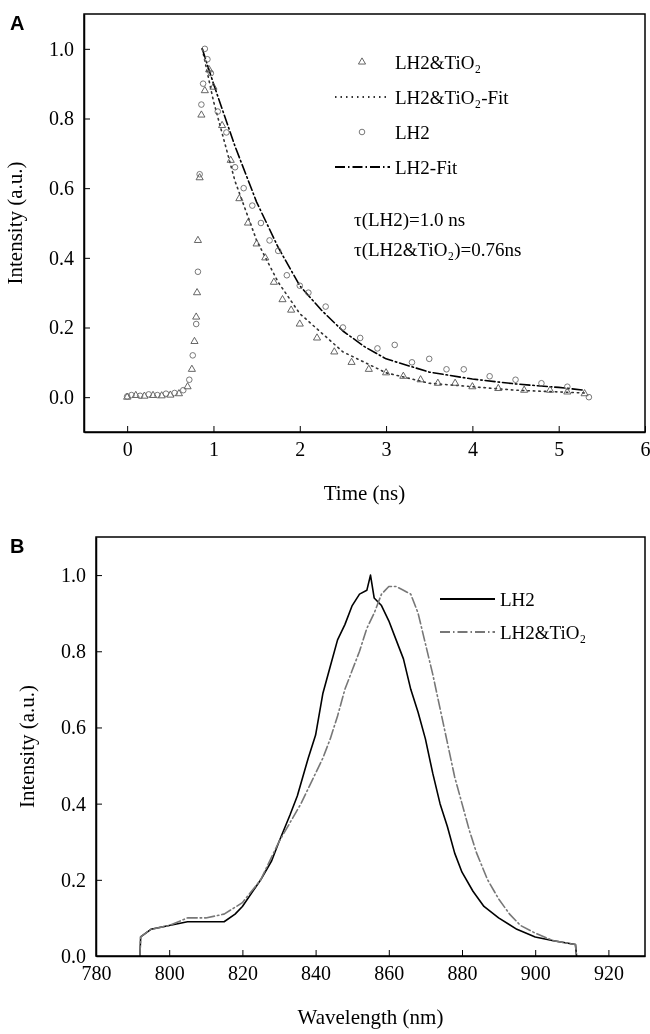 The height and width of the screenshot is (1034, 650). What do you see at coordinates (535, 973) in the screenshot?
I see `x-tick-label: 900` at bounding box center [535, 973].